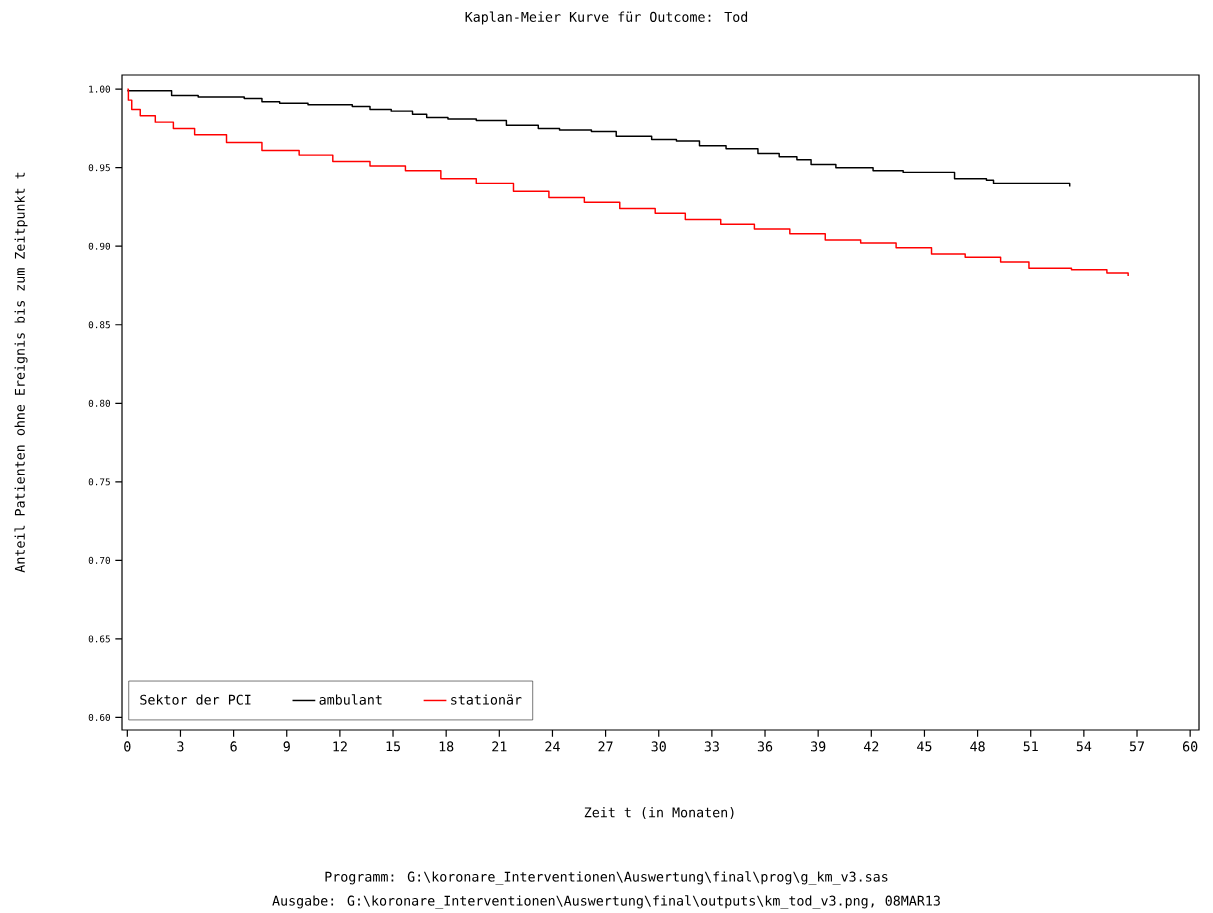 This screenshot has width=1213, height=913. What do you see at coordinates (924, 746) in the screenshot?
I see `x-tick-label: 45` at bounding box center [924, 746].